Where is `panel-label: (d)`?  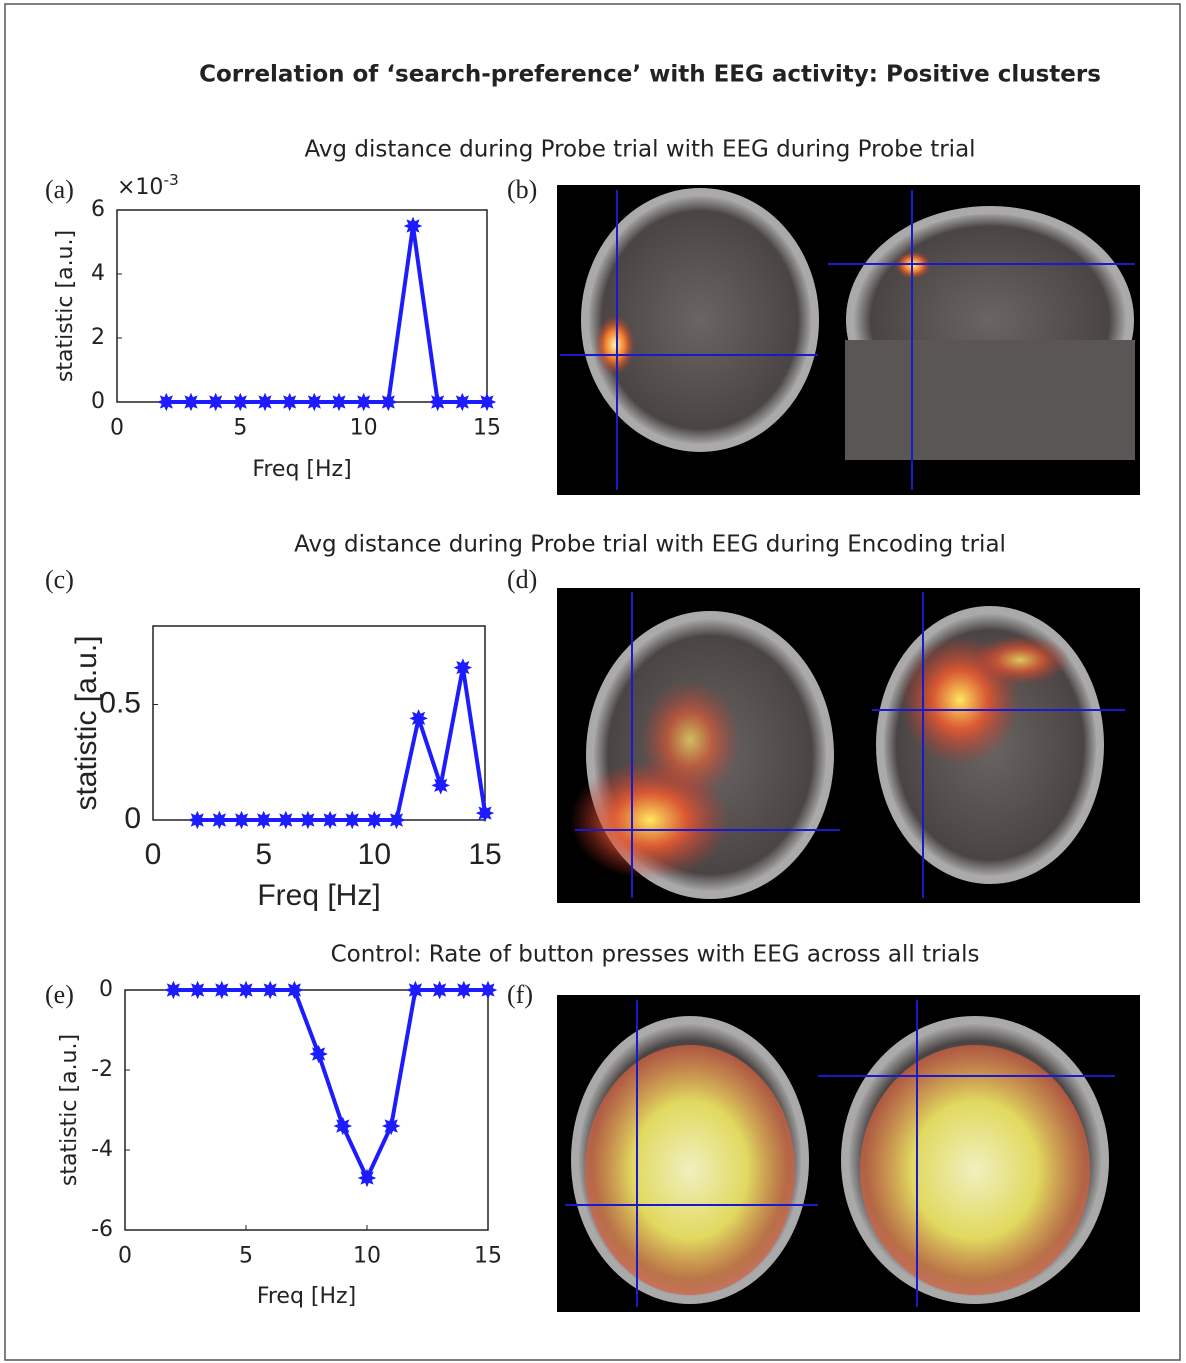 panel-label: (d) is located at coordinates (522, 579).